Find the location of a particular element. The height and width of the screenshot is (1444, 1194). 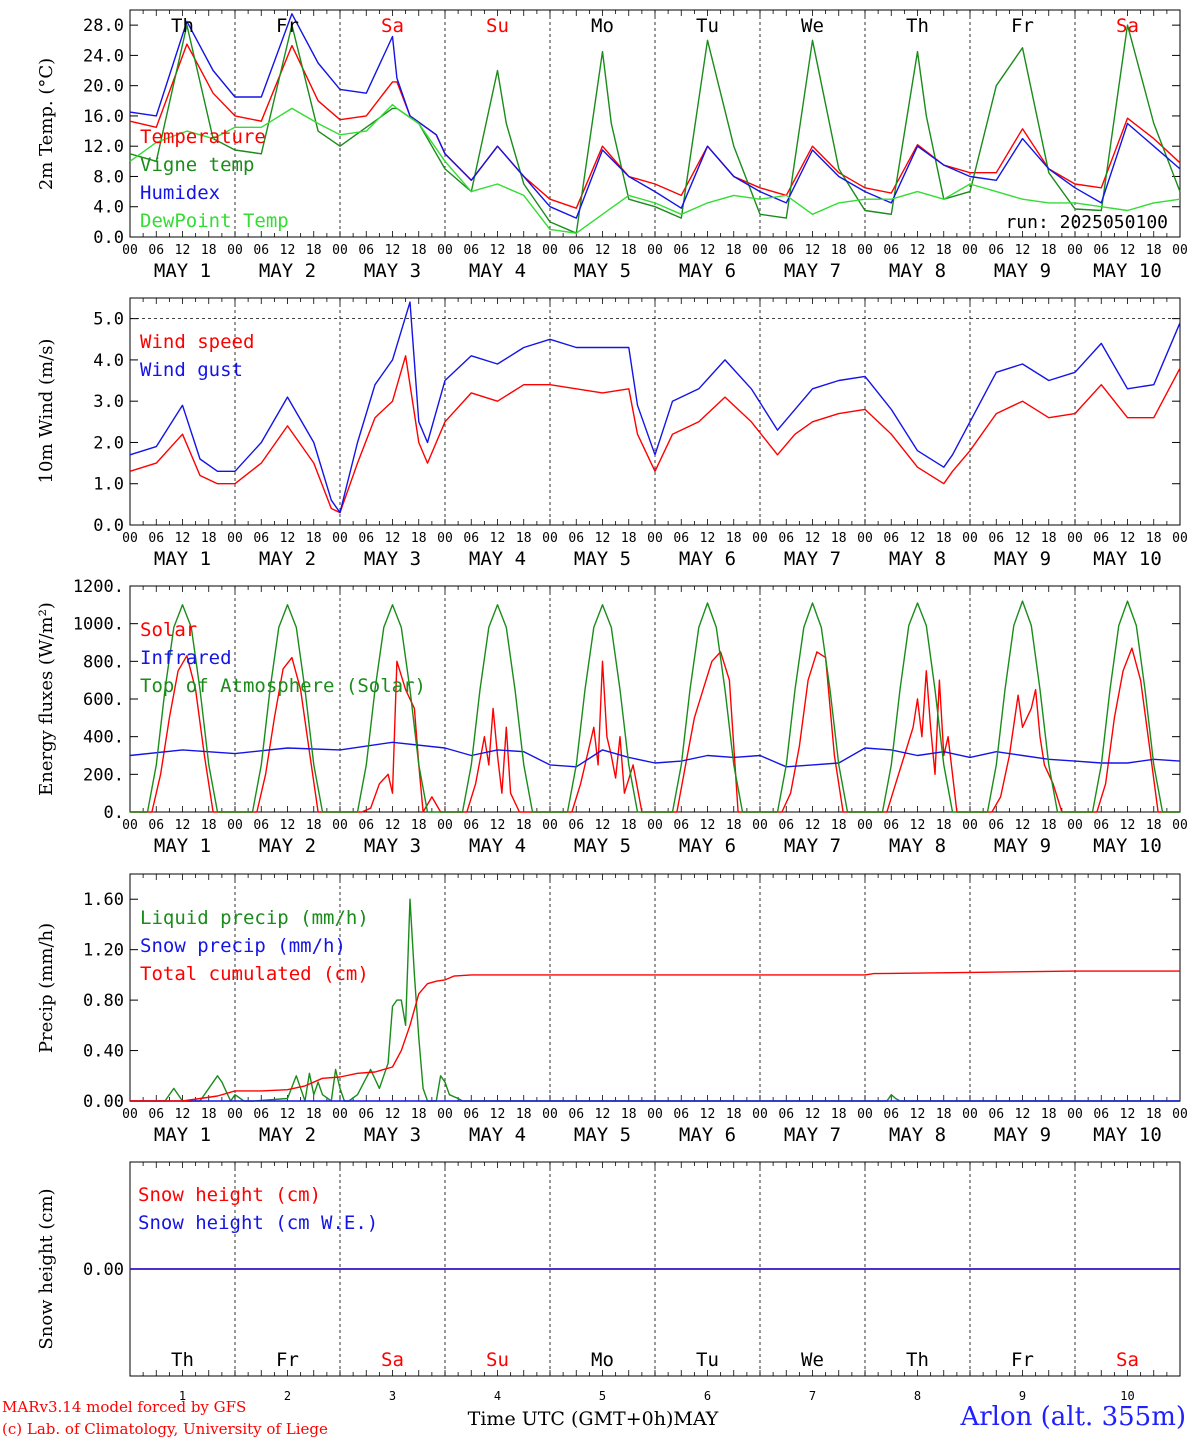

y-tick-label: 1.60 is located at coordinates (103, 900).